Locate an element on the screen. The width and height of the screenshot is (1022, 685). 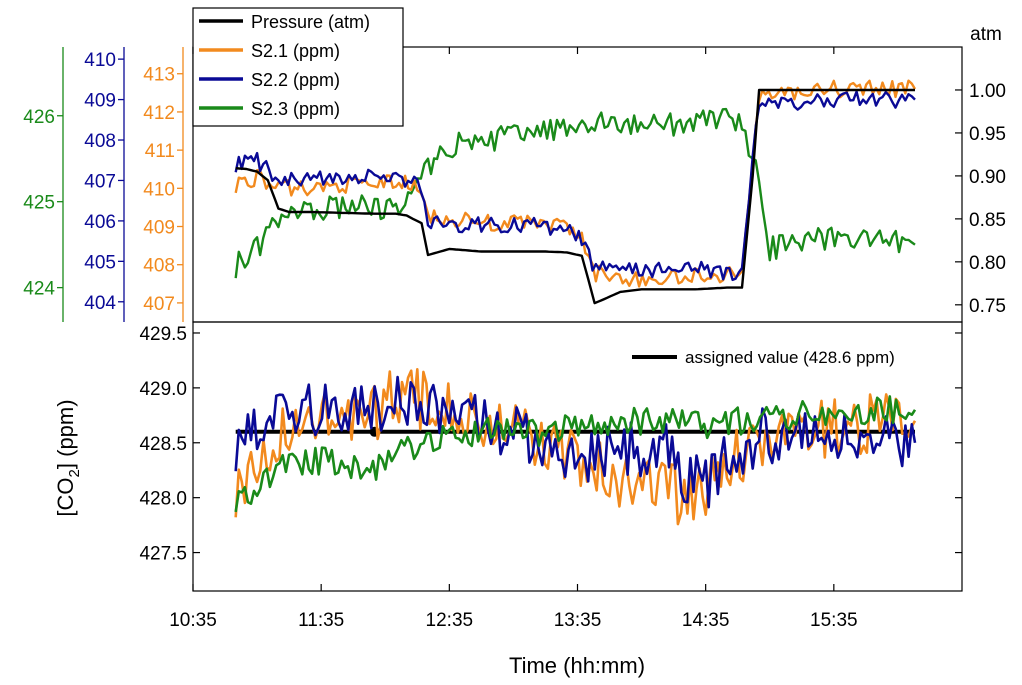
axis-tick-label: 426 is located at coordinates (39, 117).